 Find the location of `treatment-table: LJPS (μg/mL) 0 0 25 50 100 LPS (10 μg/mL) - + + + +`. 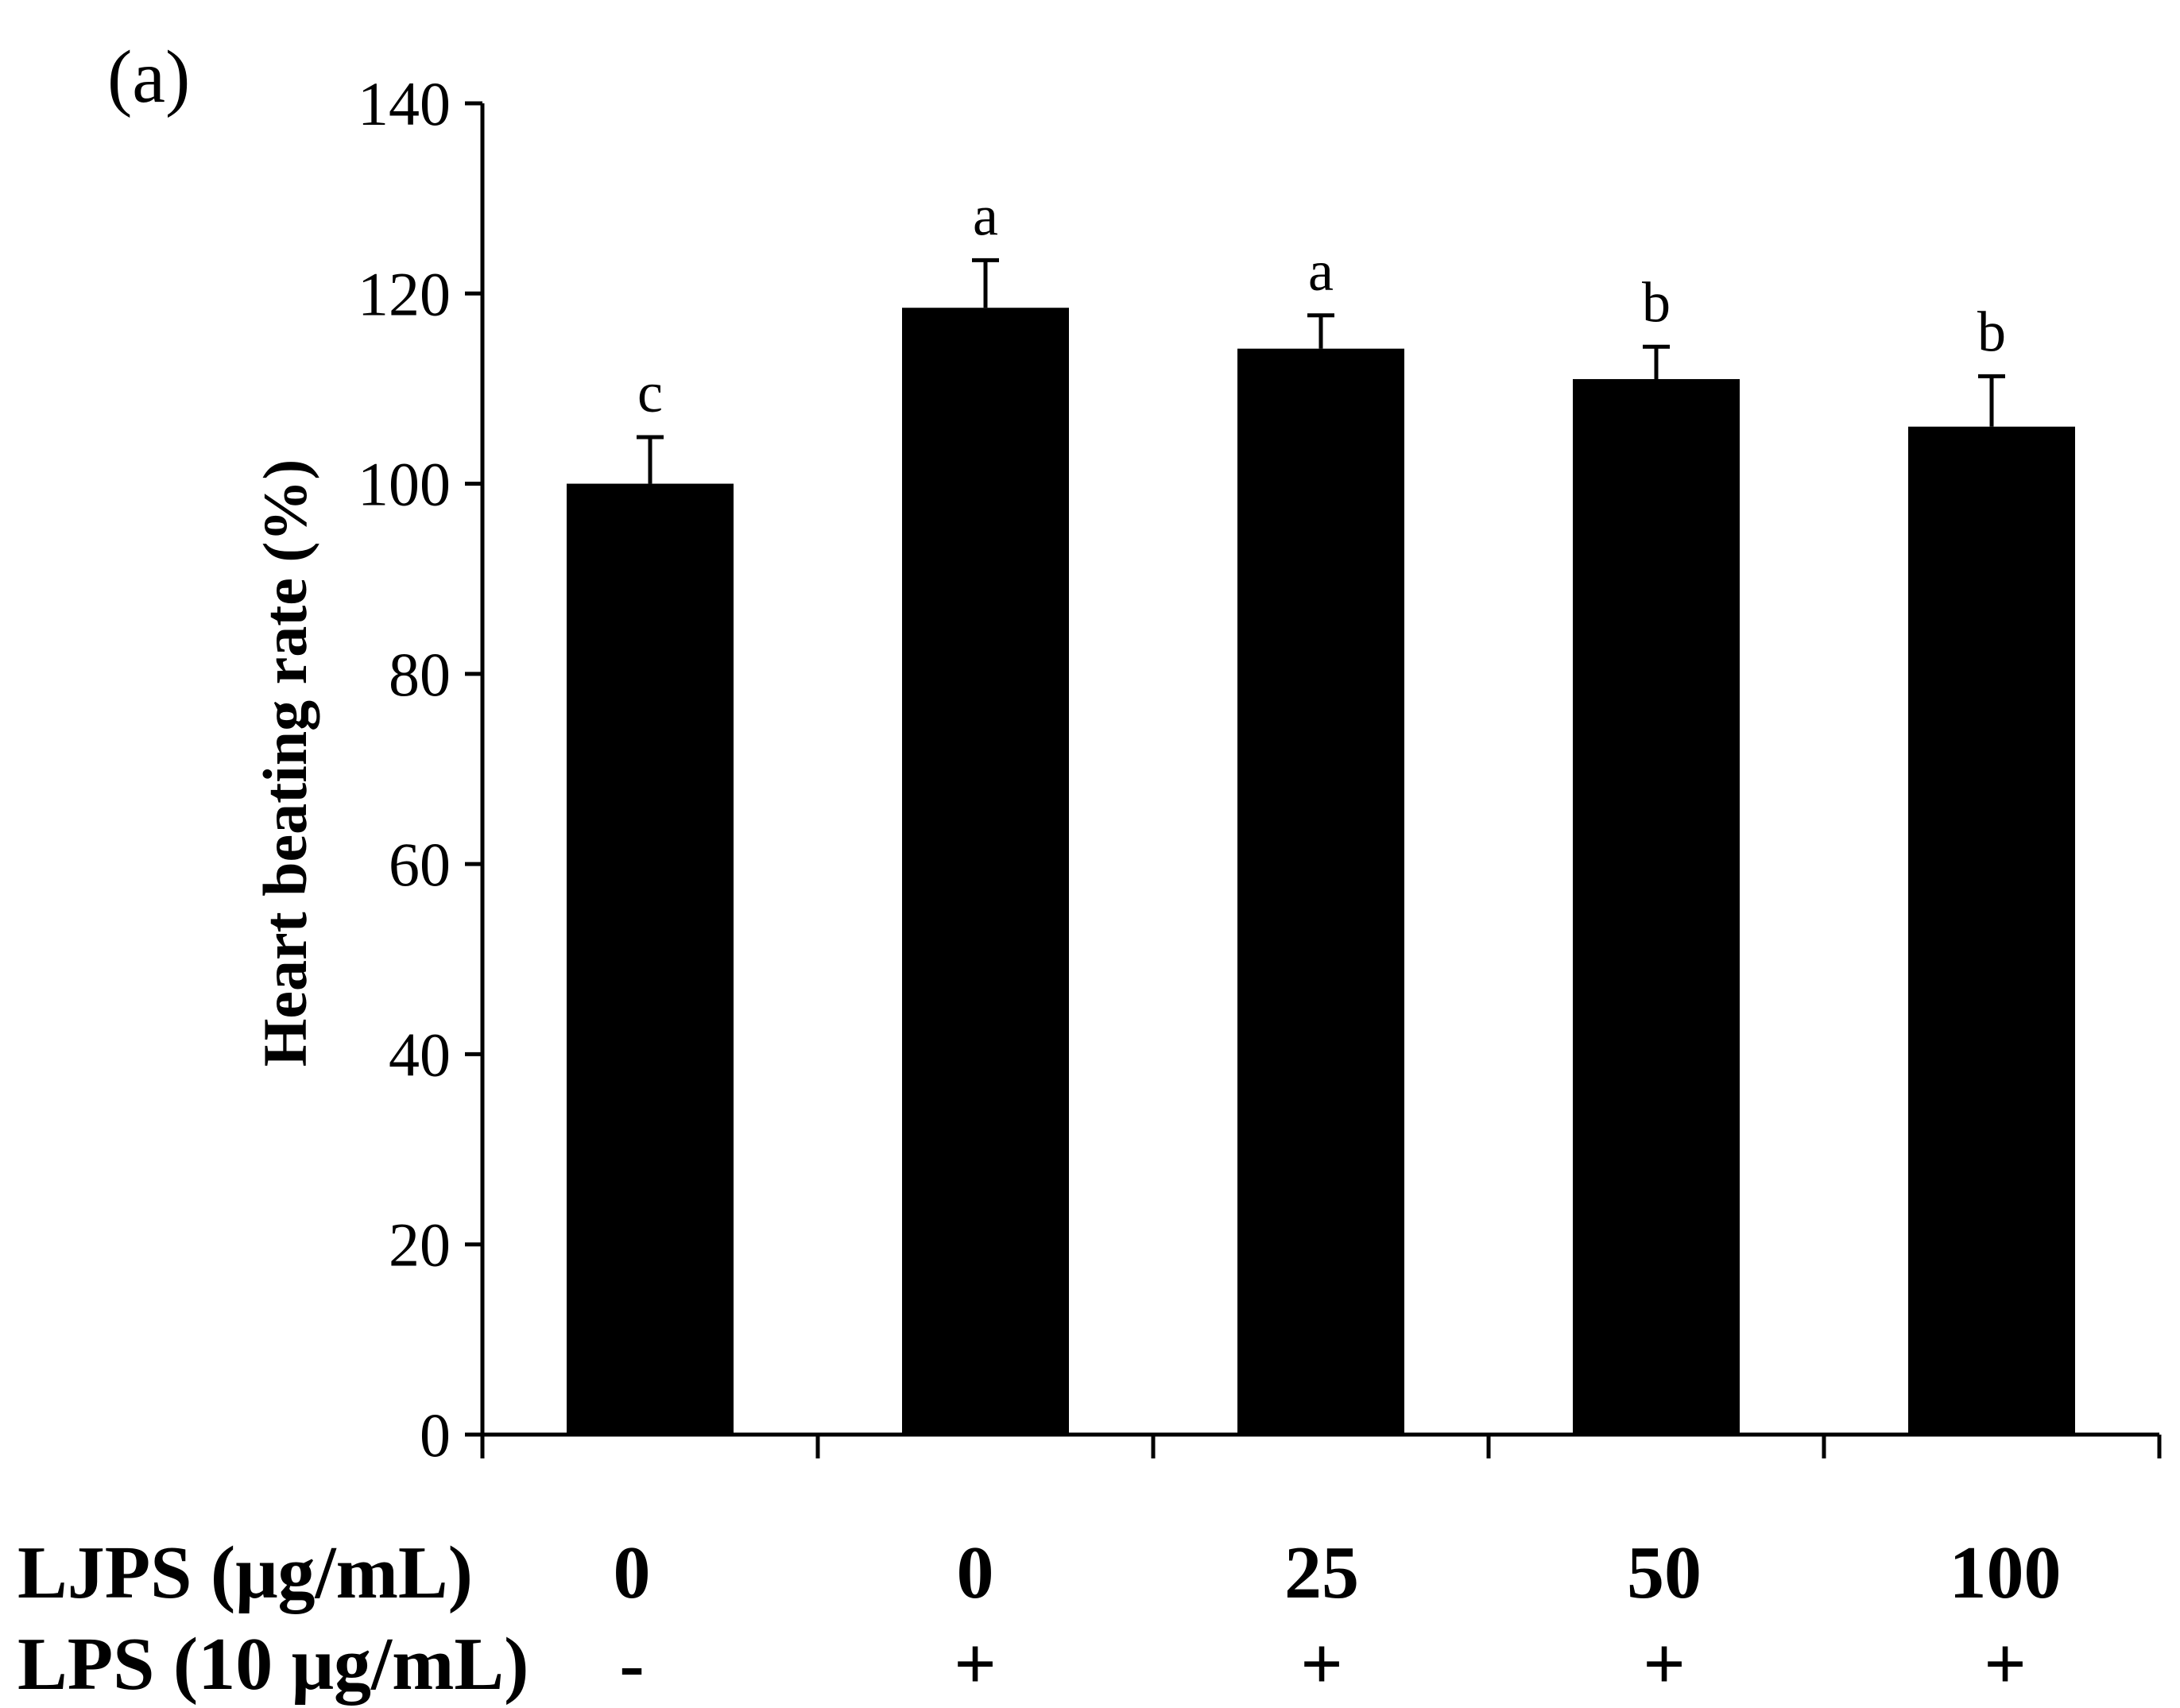

treatment-table: LJPS (μg/mL) 0 0 25 50 100 LPS (10 μg/mL) - + + + + is located at coordinates (1039, 1619).